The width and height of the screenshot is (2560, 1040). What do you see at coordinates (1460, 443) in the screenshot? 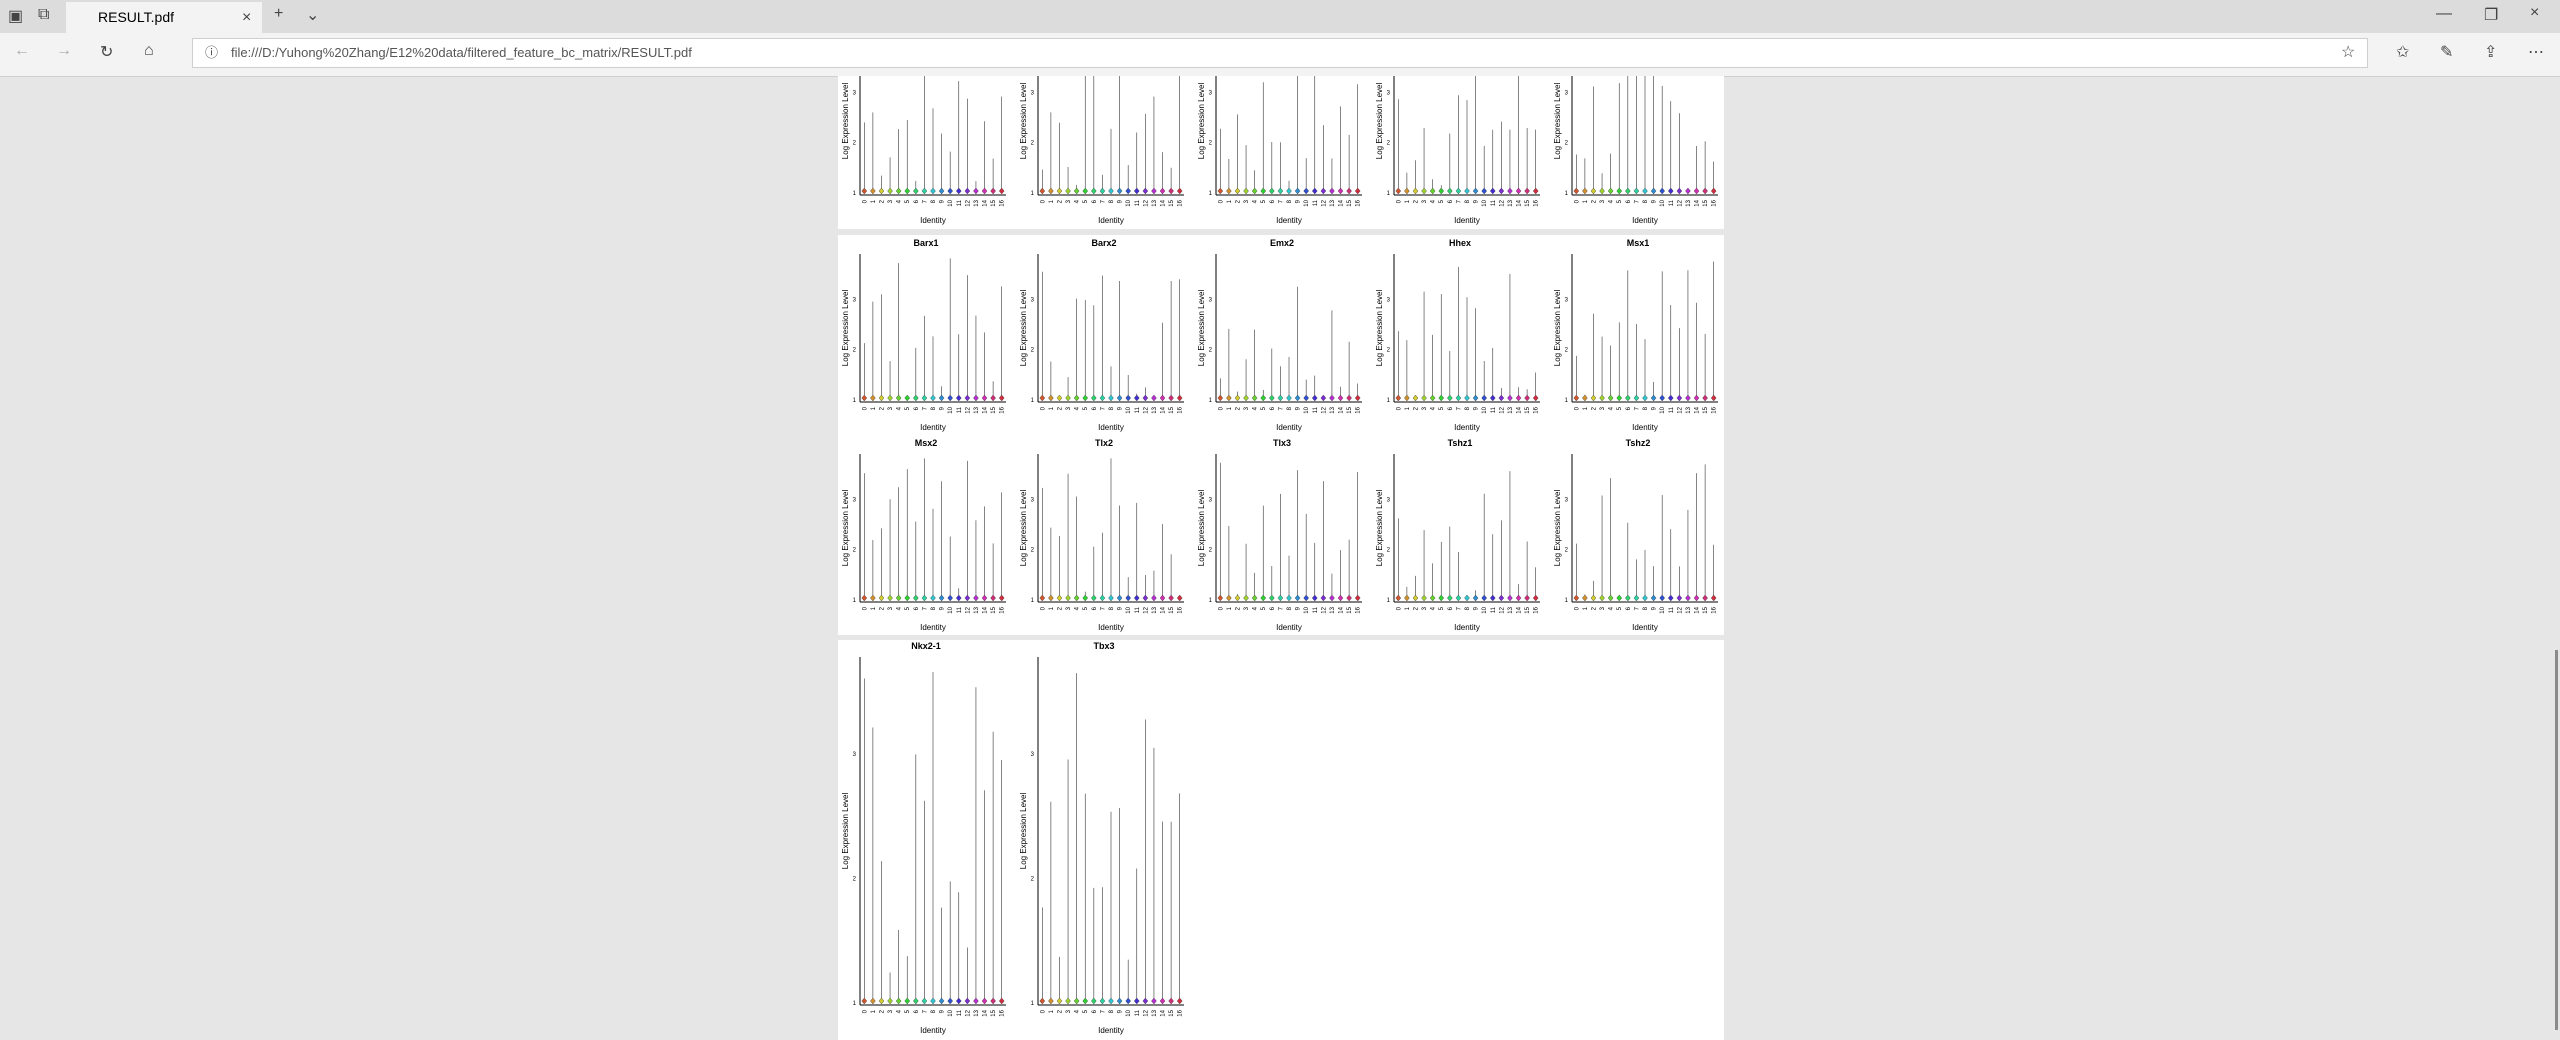
I see `panel-title: Tshz1` at bounding box center [1460, 443].